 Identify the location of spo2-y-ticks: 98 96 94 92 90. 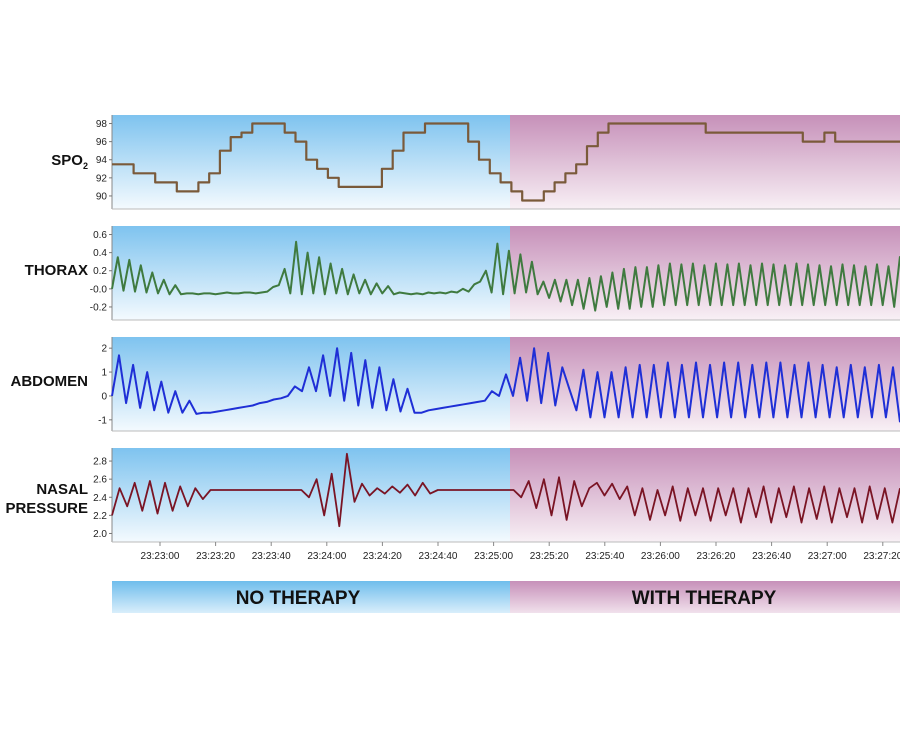
(104, 160).